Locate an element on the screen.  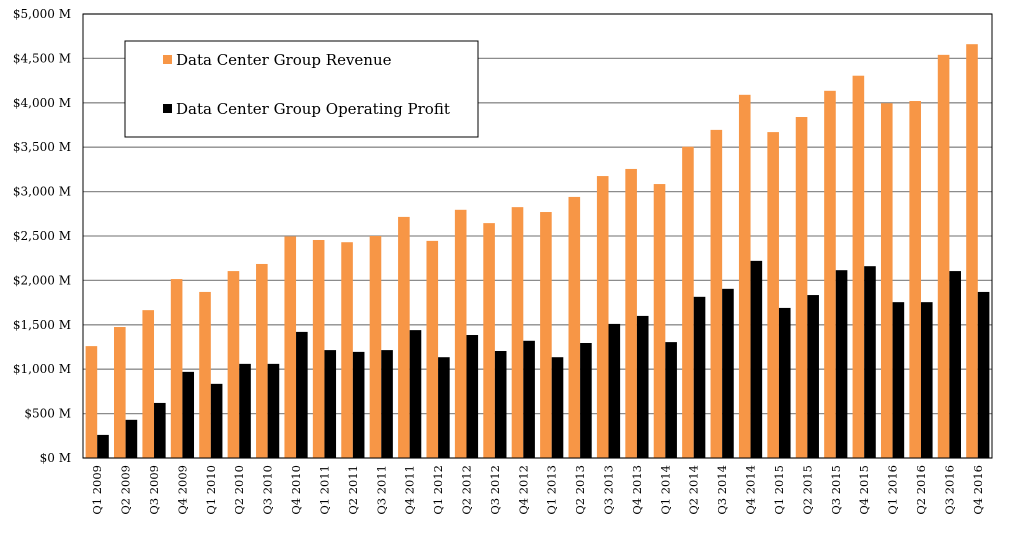
y-tick-label: $1,500 M is located at coordinates (42, 325).